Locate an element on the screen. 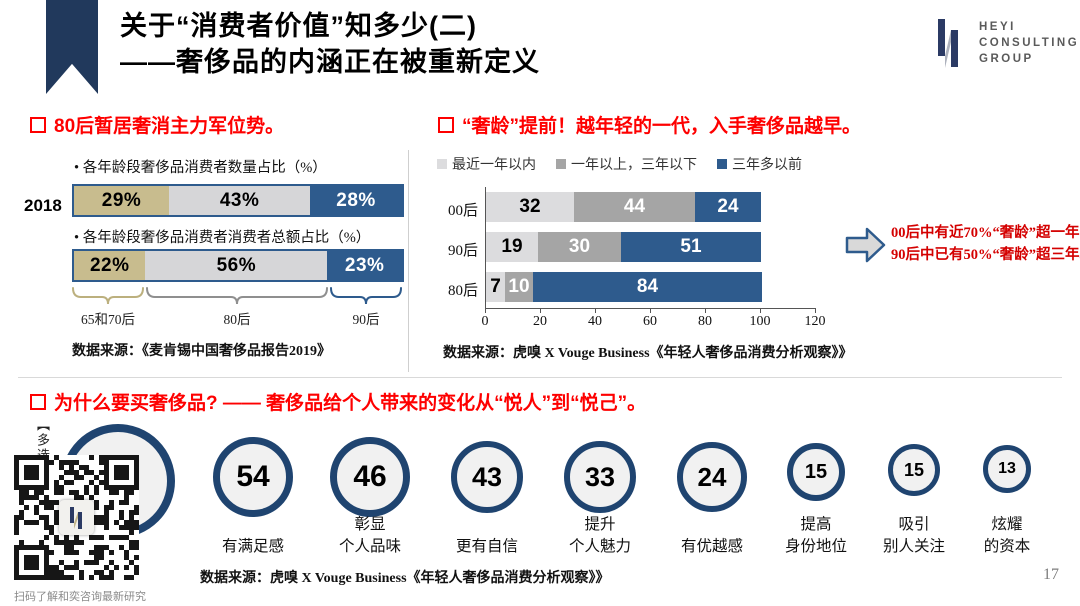  legend-item-over-three: 三年多以前 is located at coordinates (759, 164).